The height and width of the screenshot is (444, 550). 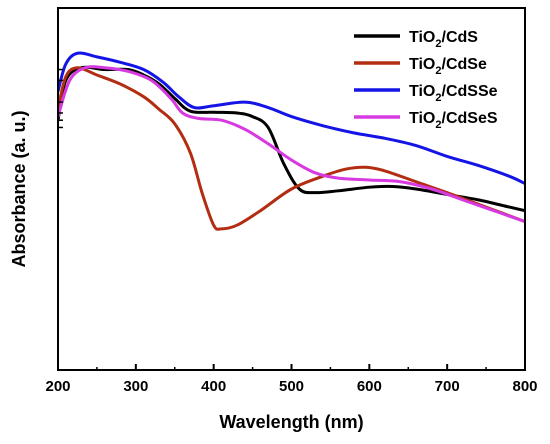 I want to click on legend-entry-tio2-cds: TiO2/CdS, so click(x=443, y=39).